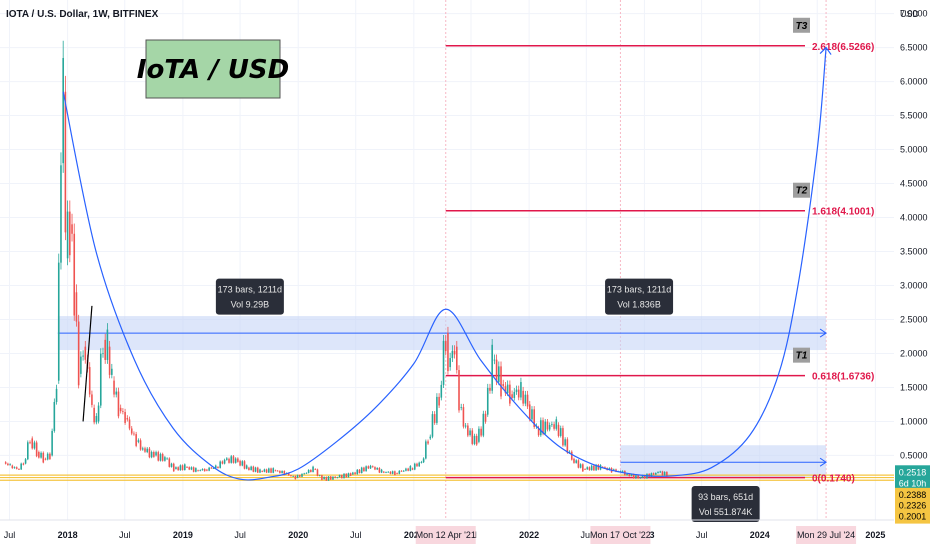 The image size is (932, 550). What do you see at coordinates (823, 333) in the screenshot?
I see `zone-arrow` at bounding box center [823, 333].